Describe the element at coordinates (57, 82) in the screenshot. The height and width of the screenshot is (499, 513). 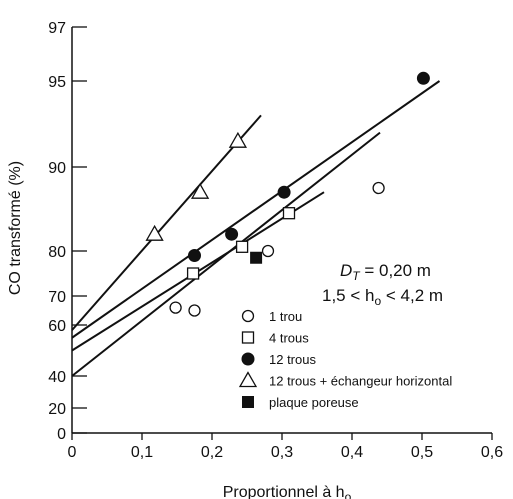
I see `y-tick-label: 95` at that location.